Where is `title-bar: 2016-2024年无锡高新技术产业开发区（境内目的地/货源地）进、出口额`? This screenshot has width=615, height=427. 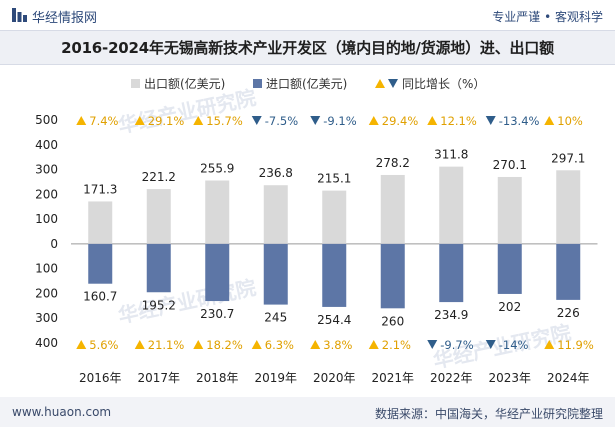 title-bar: 2016-2024年无锡高新技术产业开发区（境内目的地/货源地）进、出口额 is located at coordinates (307, 47).